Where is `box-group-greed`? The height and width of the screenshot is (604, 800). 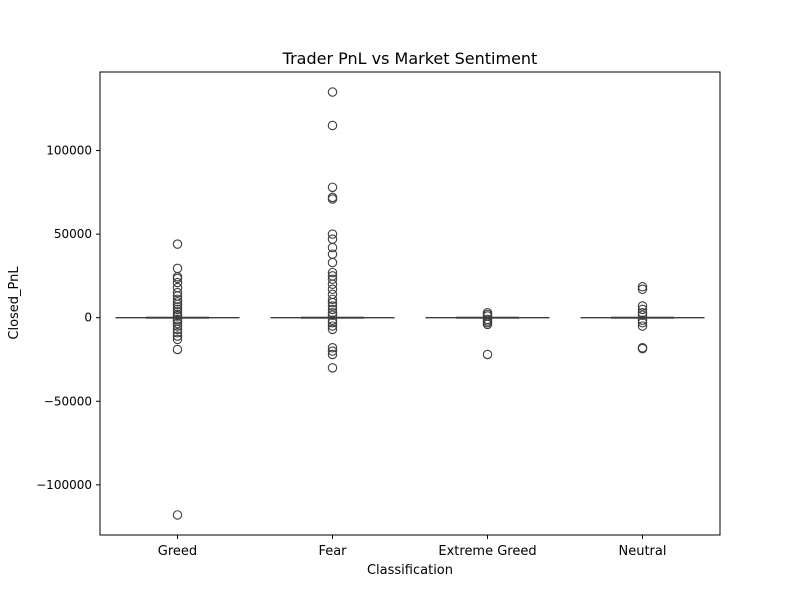
box-group-greed is located at coordinates (177, 379).